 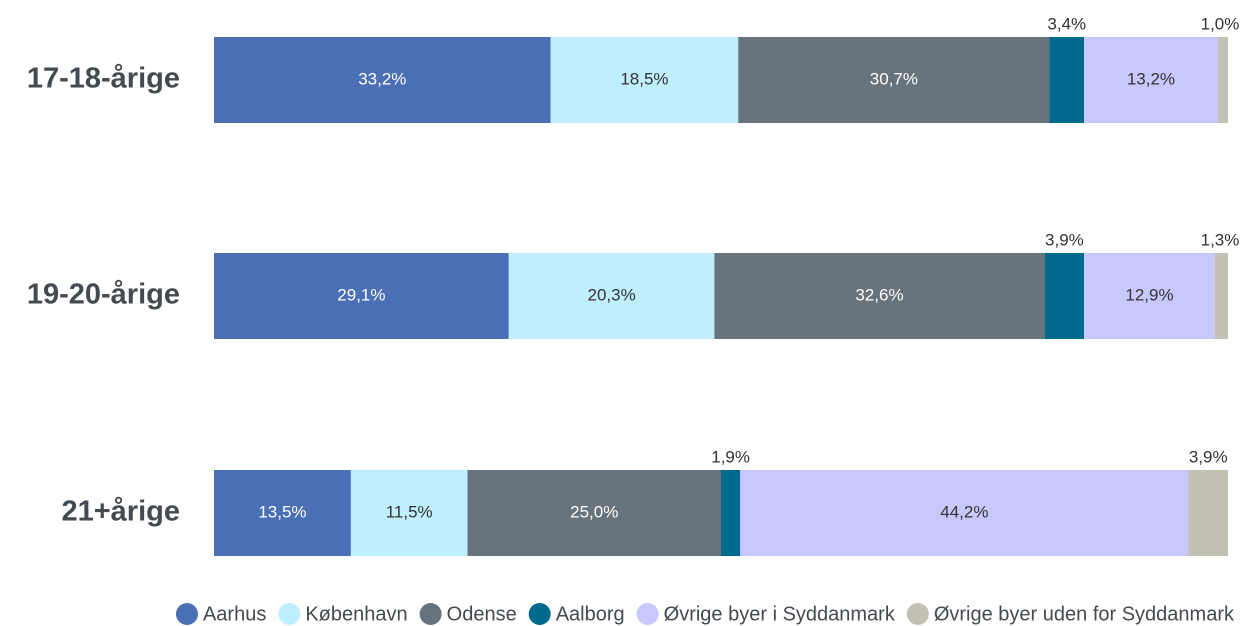 I want to click on legend-label: Odense, so click(x=482, y=614).